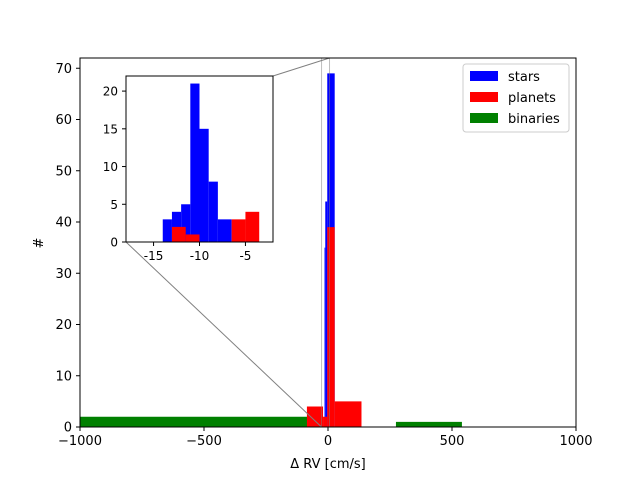  I want to click on y-tick-label: 30, so click(63, 274).